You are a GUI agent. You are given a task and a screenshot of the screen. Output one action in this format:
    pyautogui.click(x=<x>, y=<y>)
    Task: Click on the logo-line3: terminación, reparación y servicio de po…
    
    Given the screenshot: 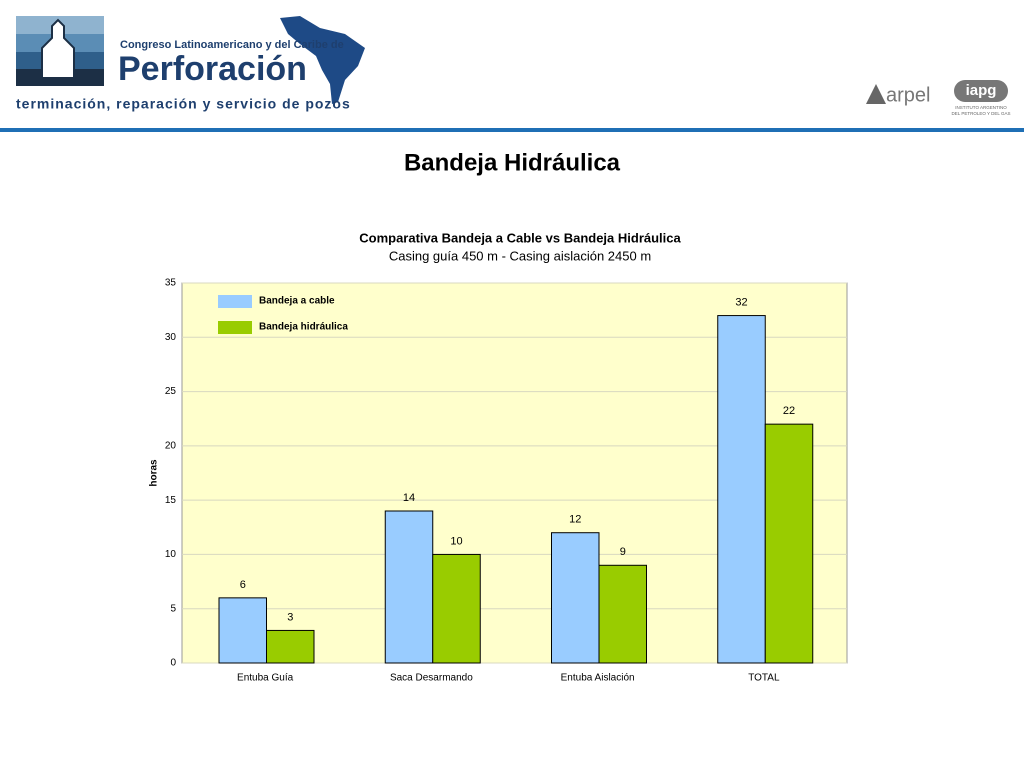 What is the action you would take?
    pyautogui.click(x=183, y=104)
    